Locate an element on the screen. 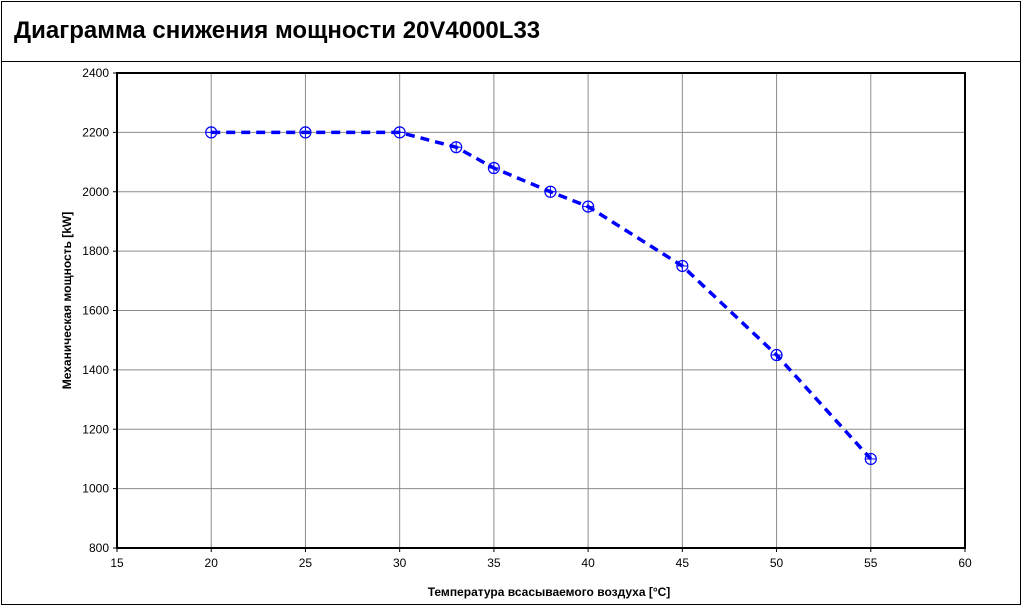 This screenshot has width=1024, height=608. x-tick-label: 25 is located at coordinates (306, 563).